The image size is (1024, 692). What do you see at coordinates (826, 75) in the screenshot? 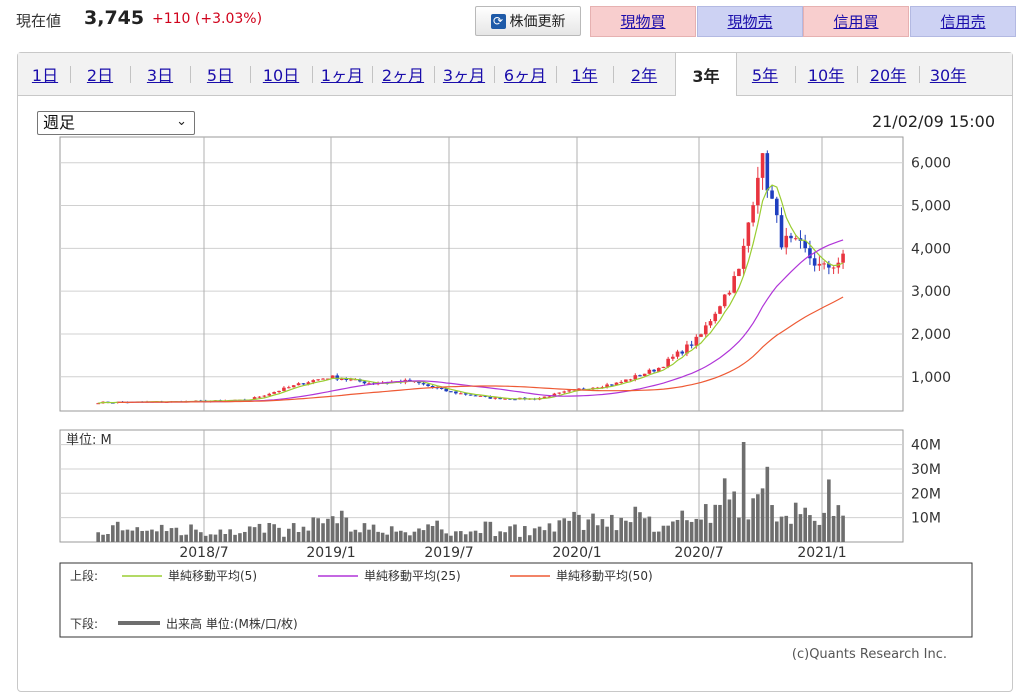
I see `tab-10年: 10年` at bounding box center [826, 75].